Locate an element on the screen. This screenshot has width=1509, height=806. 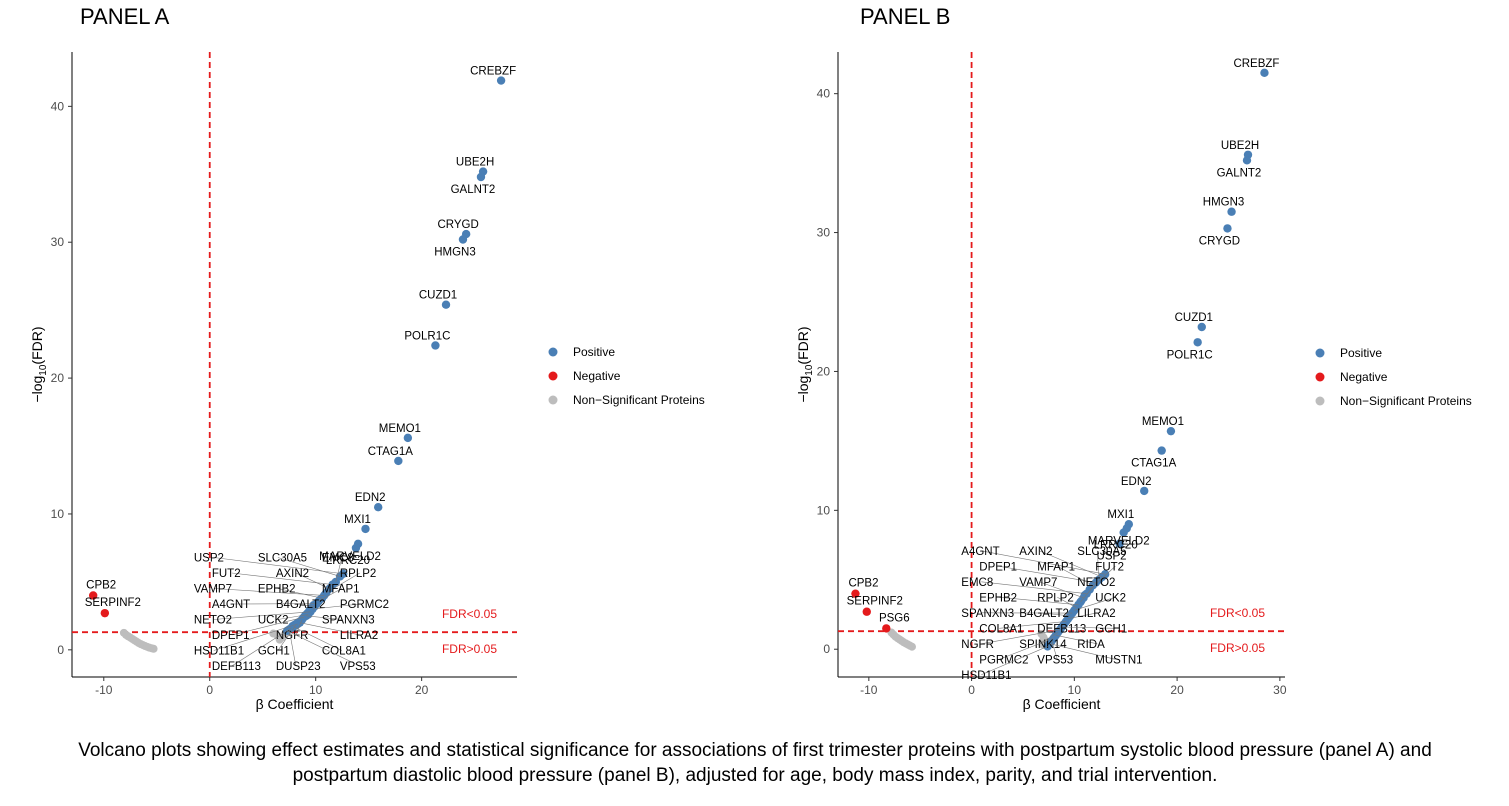
panel-a-point-memo1 is located at coordinates (408, 438).